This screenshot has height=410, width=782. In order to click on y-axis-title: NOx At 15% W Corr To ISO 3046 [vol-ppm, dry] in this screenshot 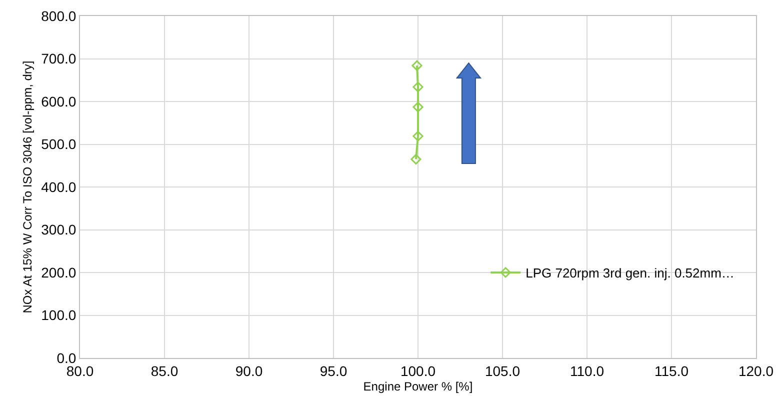, I will do `click(27, 187)`.